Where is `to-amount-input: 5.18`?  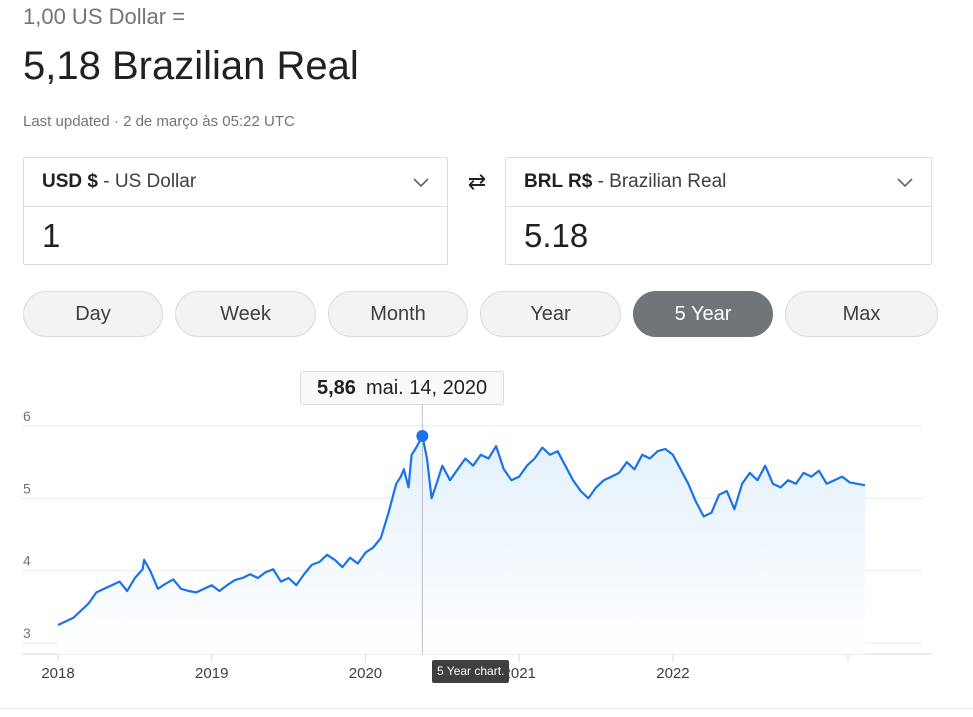
to-amount-input: 5.18 is located at coordinates (556, 235).